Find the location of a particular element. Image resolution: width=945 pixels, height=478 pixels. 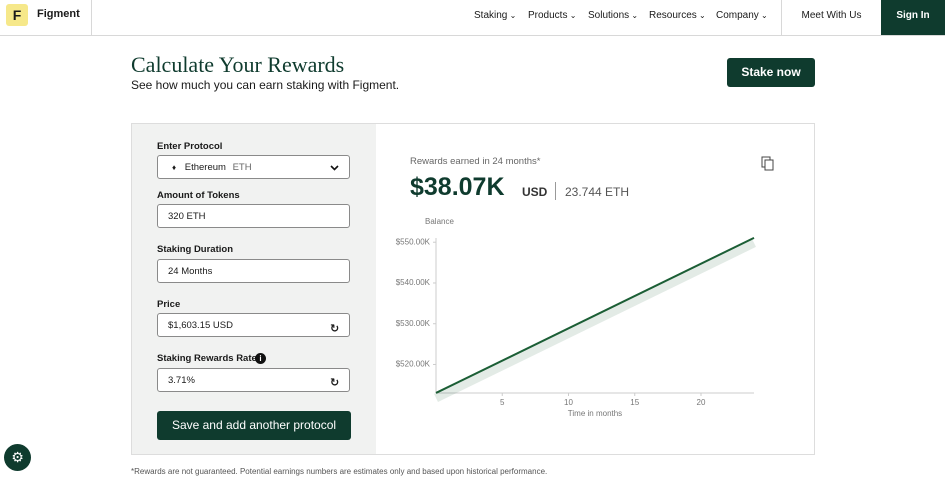

y-tick-label: $550.00K is located at coordinates (413, 241).